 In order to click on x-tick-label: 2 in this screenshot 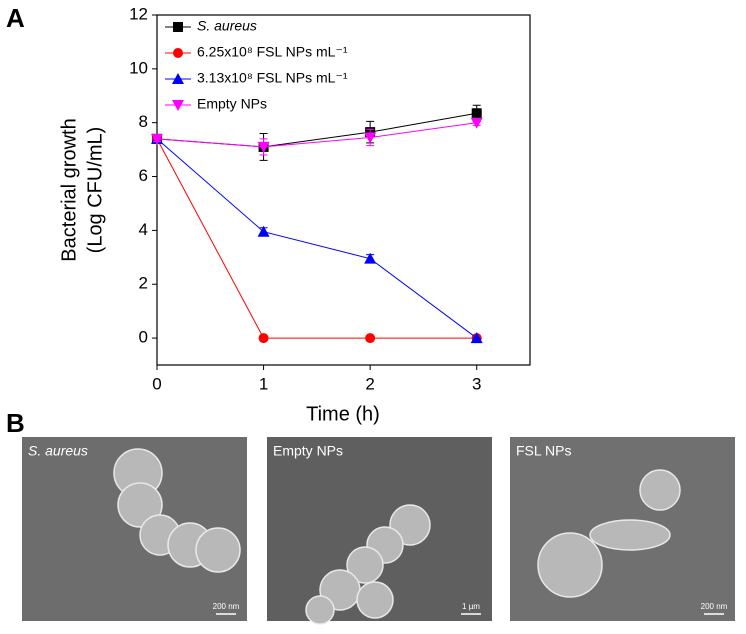, I will do `click(369, 383)`.